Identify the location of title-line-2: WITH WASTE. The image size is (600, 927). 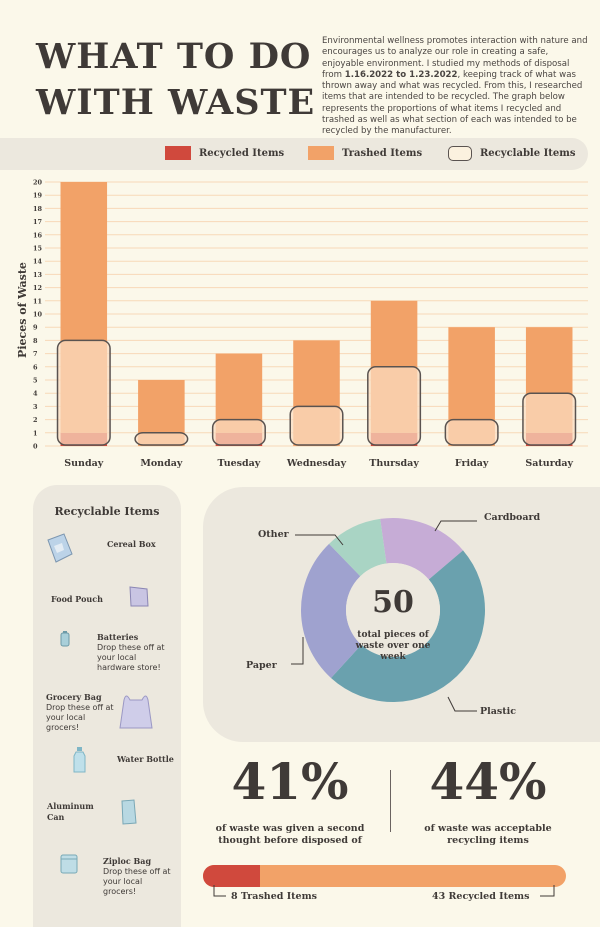
(176, 102).